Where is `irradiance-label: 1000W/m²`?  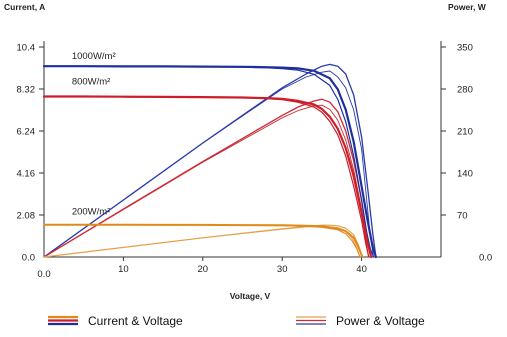
irradiance-label: 1000W/m² is located at coordinates (94, 56).